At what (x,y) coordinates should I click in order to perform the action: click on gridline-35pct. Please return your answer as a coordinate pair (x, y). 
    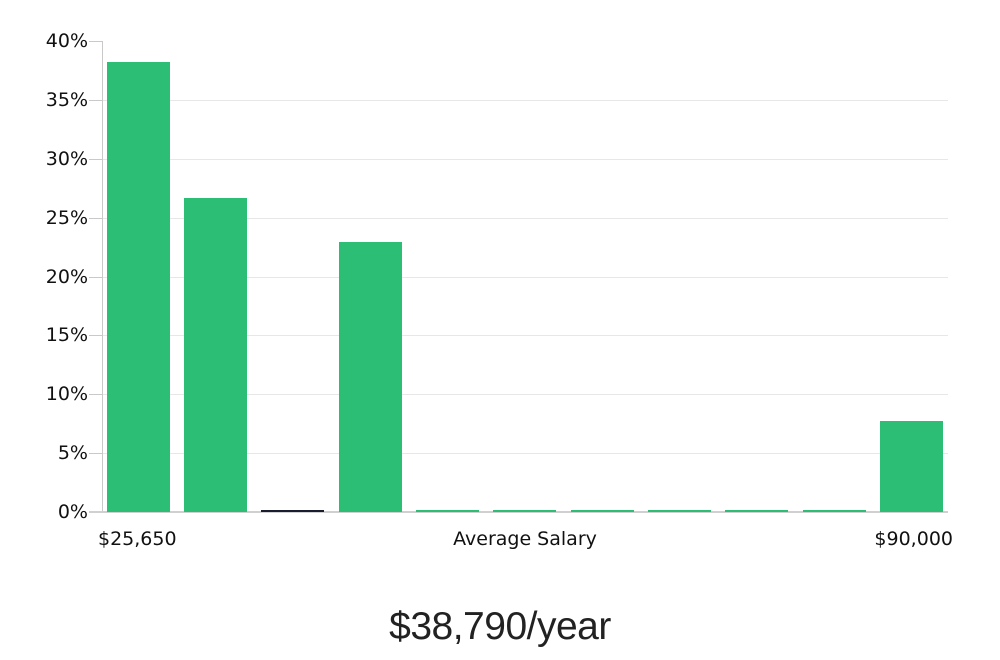
    Looking at the image, I should click on (525, 100).